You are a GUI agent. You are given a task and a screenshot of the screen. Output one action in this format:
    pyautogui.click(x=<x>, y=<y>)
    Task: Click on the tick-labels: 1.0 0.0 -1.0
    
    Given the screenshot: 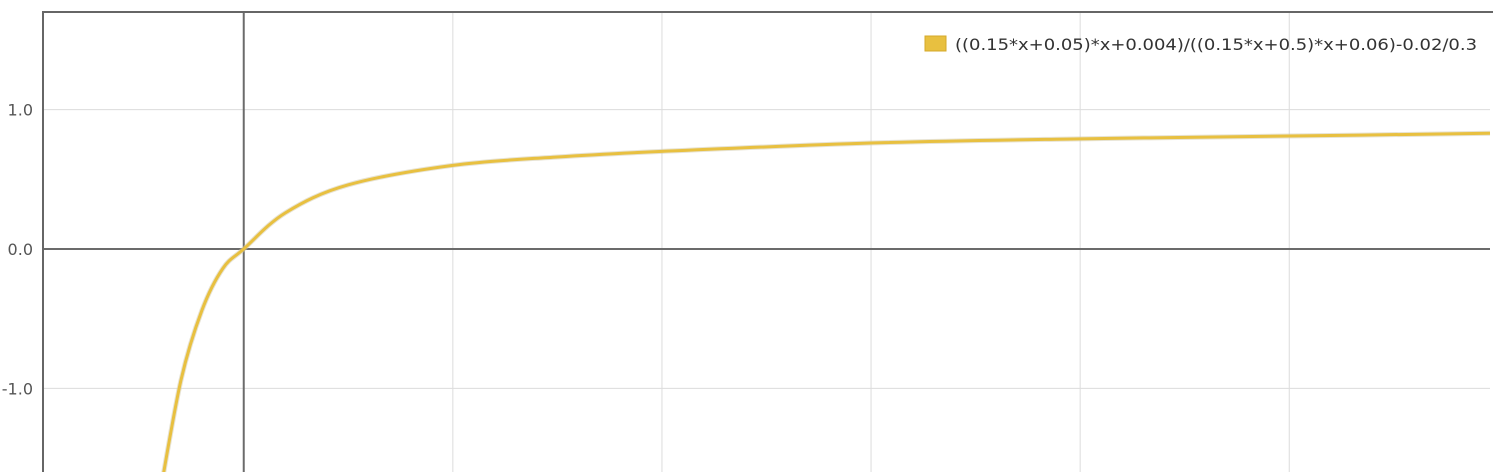 What is the action you would take?
    pyautogui.click(x=17, y=250)
    